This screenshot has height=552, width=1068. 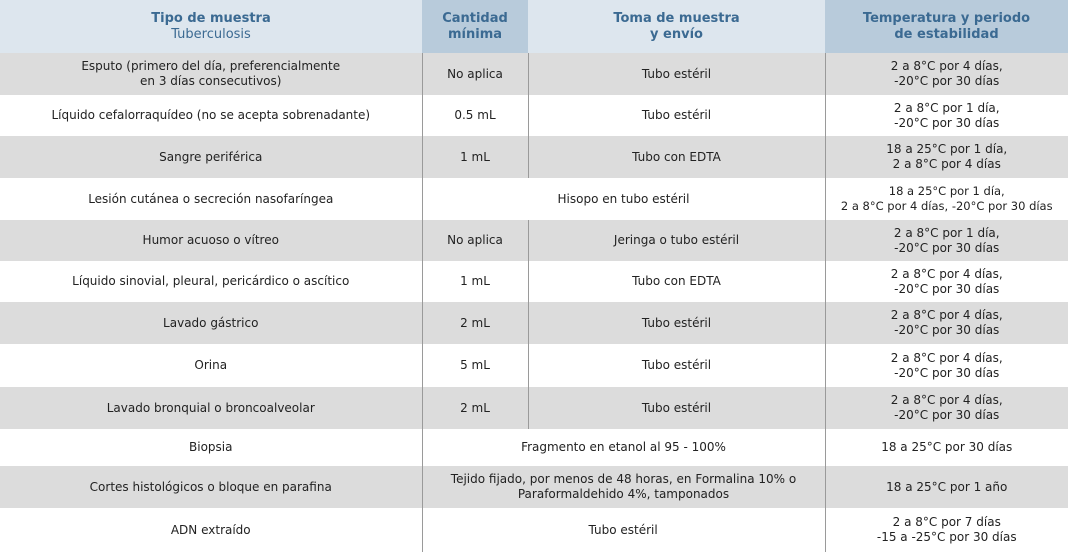 What do you see at coordinates (623, 199) in the screenshot?
I see `cell-collection-merged: Hisopo en tubo estéril` at bounding box center [623, 199].